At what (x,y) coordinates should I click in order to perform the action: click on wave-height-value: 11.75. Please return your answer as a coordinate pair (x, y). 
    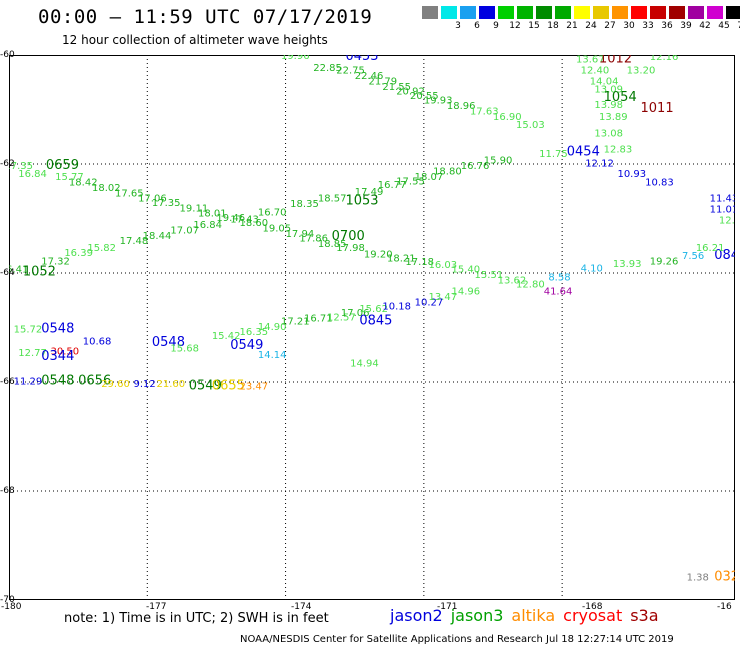
    Looking at the image, I should click on (553, 154).